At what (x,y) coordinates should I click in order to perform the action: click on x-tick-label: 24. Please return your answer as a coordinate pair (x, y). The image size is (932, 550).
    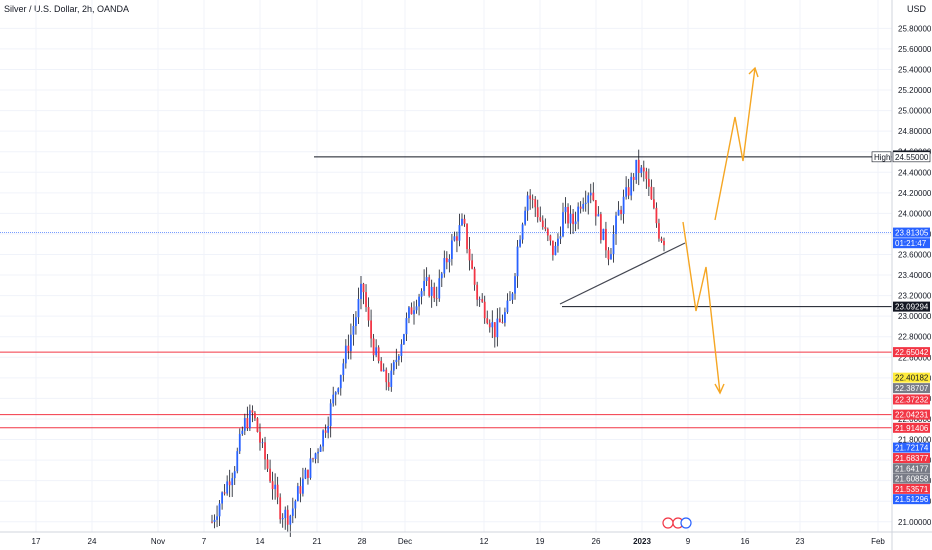
    Looking at the image, I should click on (92, 541).